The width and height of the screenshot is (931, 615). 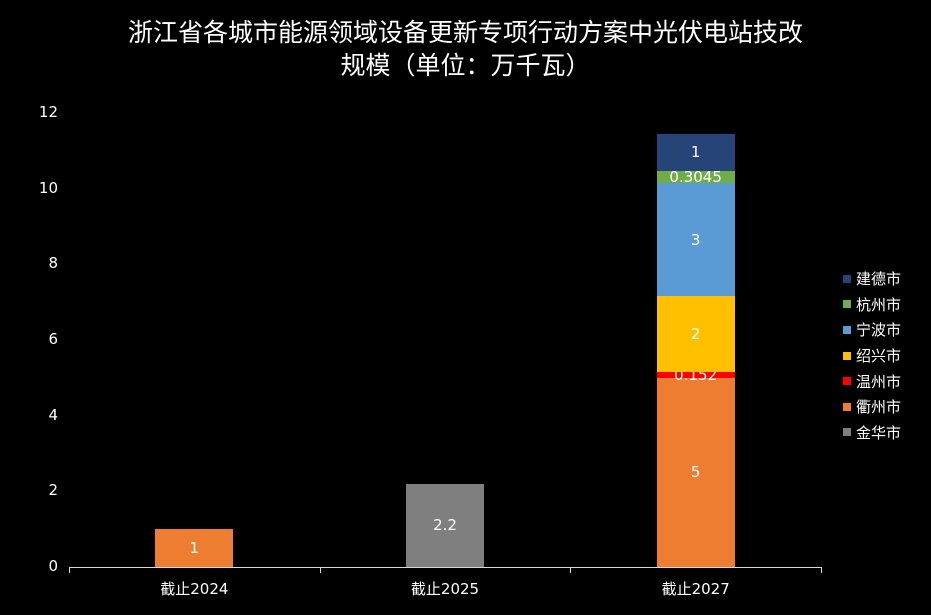 I want to click on legend: 建德市杭州市宁波市绍兴市温州市衢州市金华市, so click(x=872, y=355).